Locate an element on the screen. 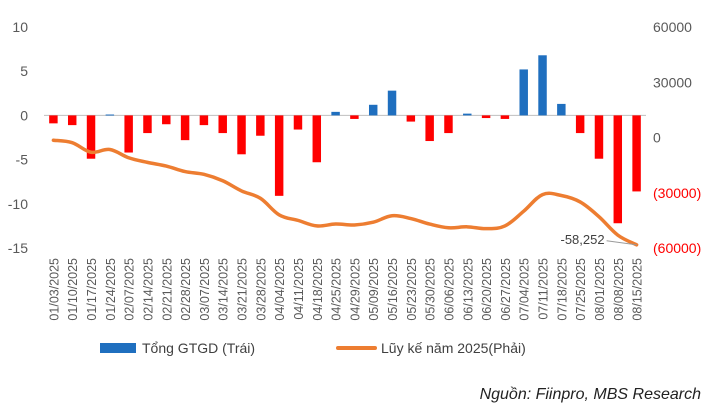 The width and height of the screenshot is (715, 412). x-tick-label: 08/01/2025 is located at coordinates (600, 289).